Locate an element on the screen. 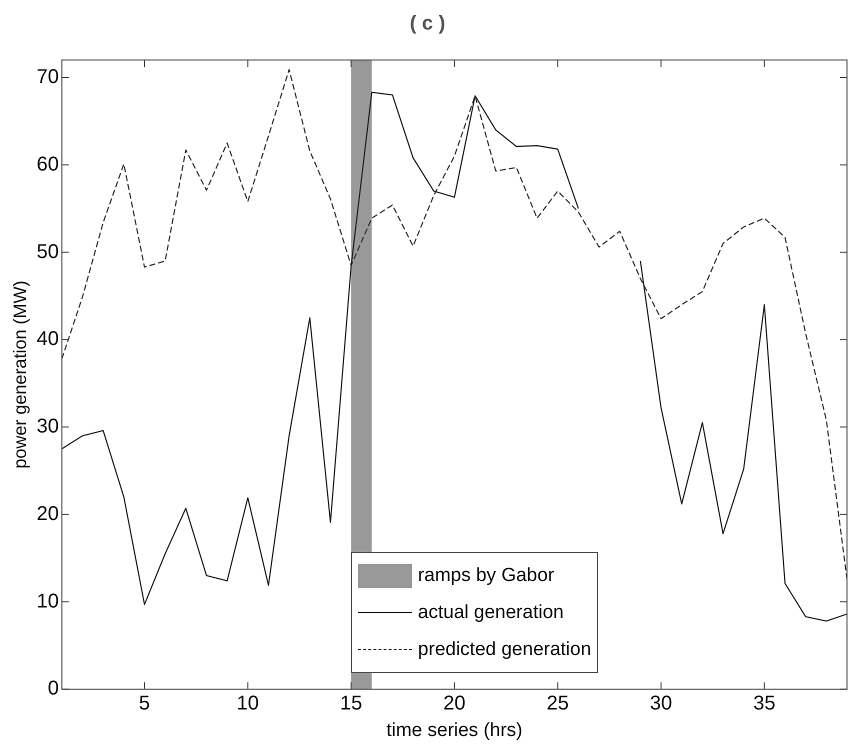 The height and width of the screenshot is (752, 850). y-tick-label: 60 is located at coordinates (47, 164).